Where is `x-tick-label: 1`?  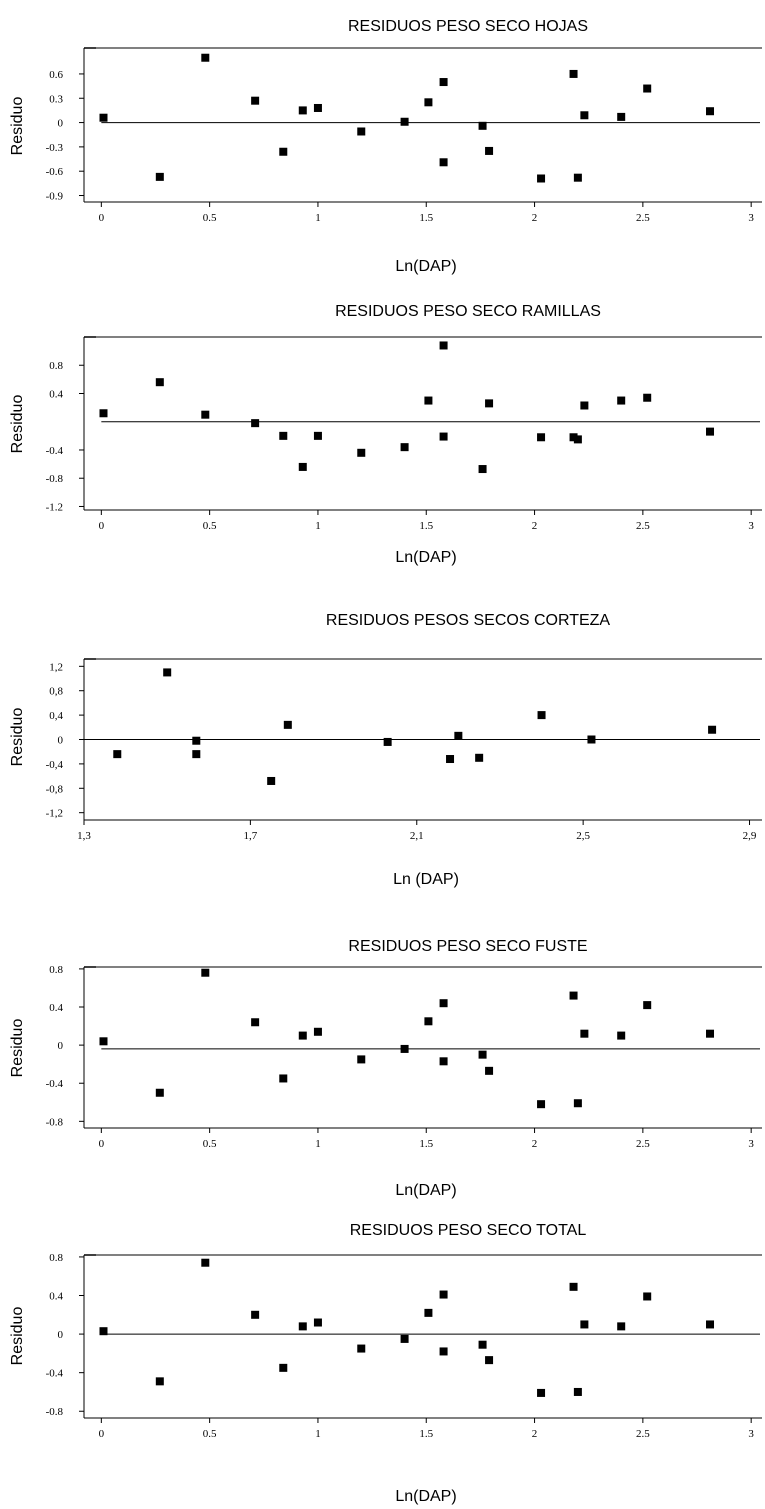 x-tick-label: 1 is located at coordinates (318, 1144).